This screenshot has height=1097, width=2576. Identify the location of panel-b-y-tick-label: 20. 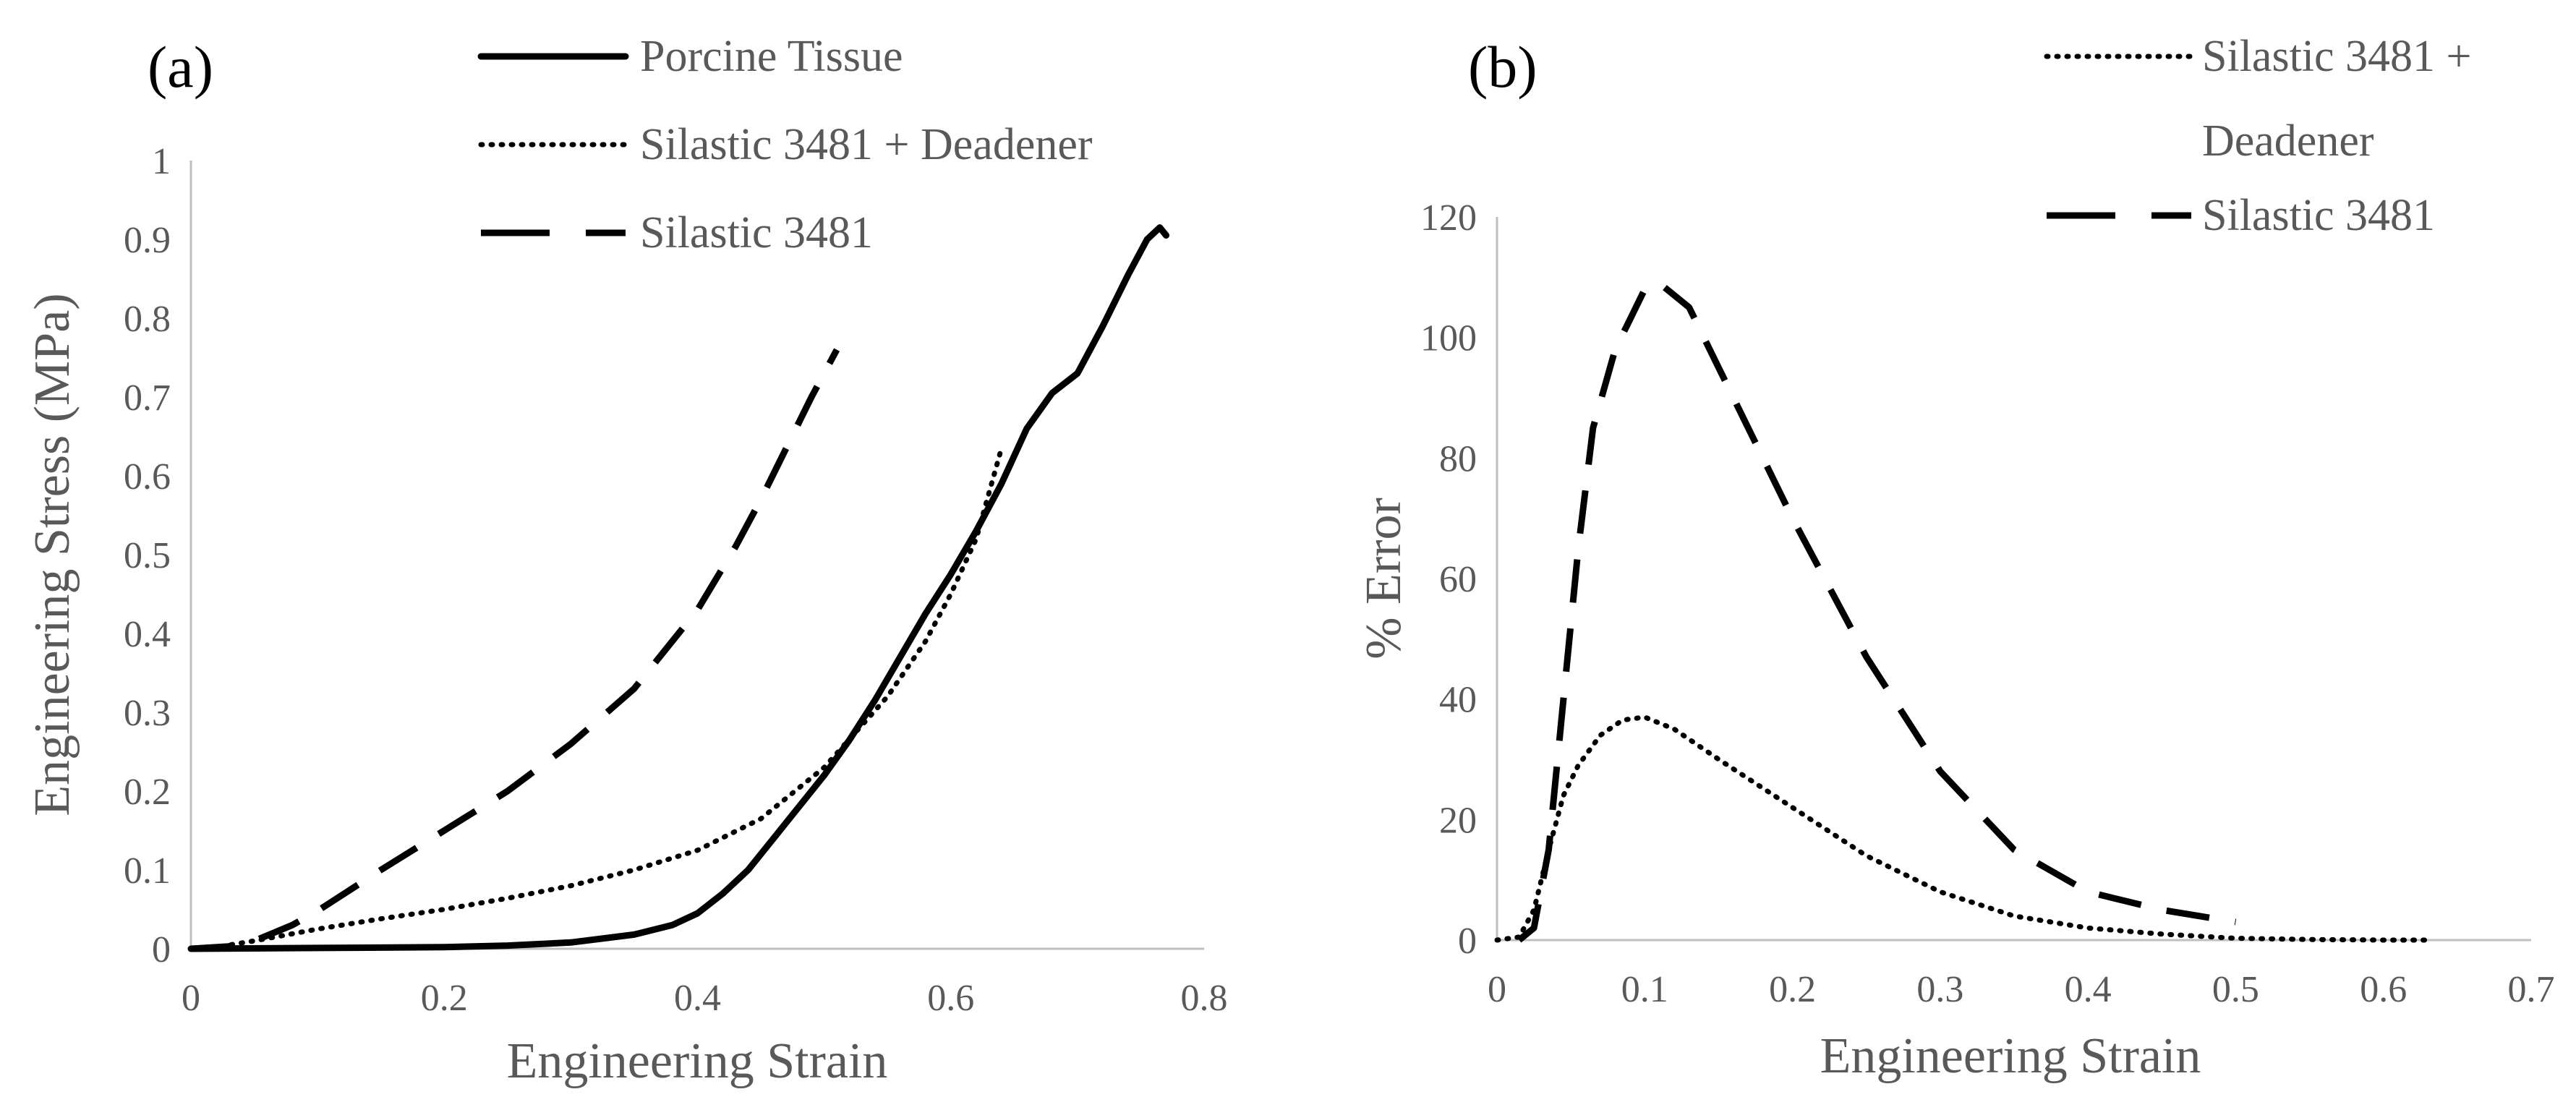
(1458, 820).